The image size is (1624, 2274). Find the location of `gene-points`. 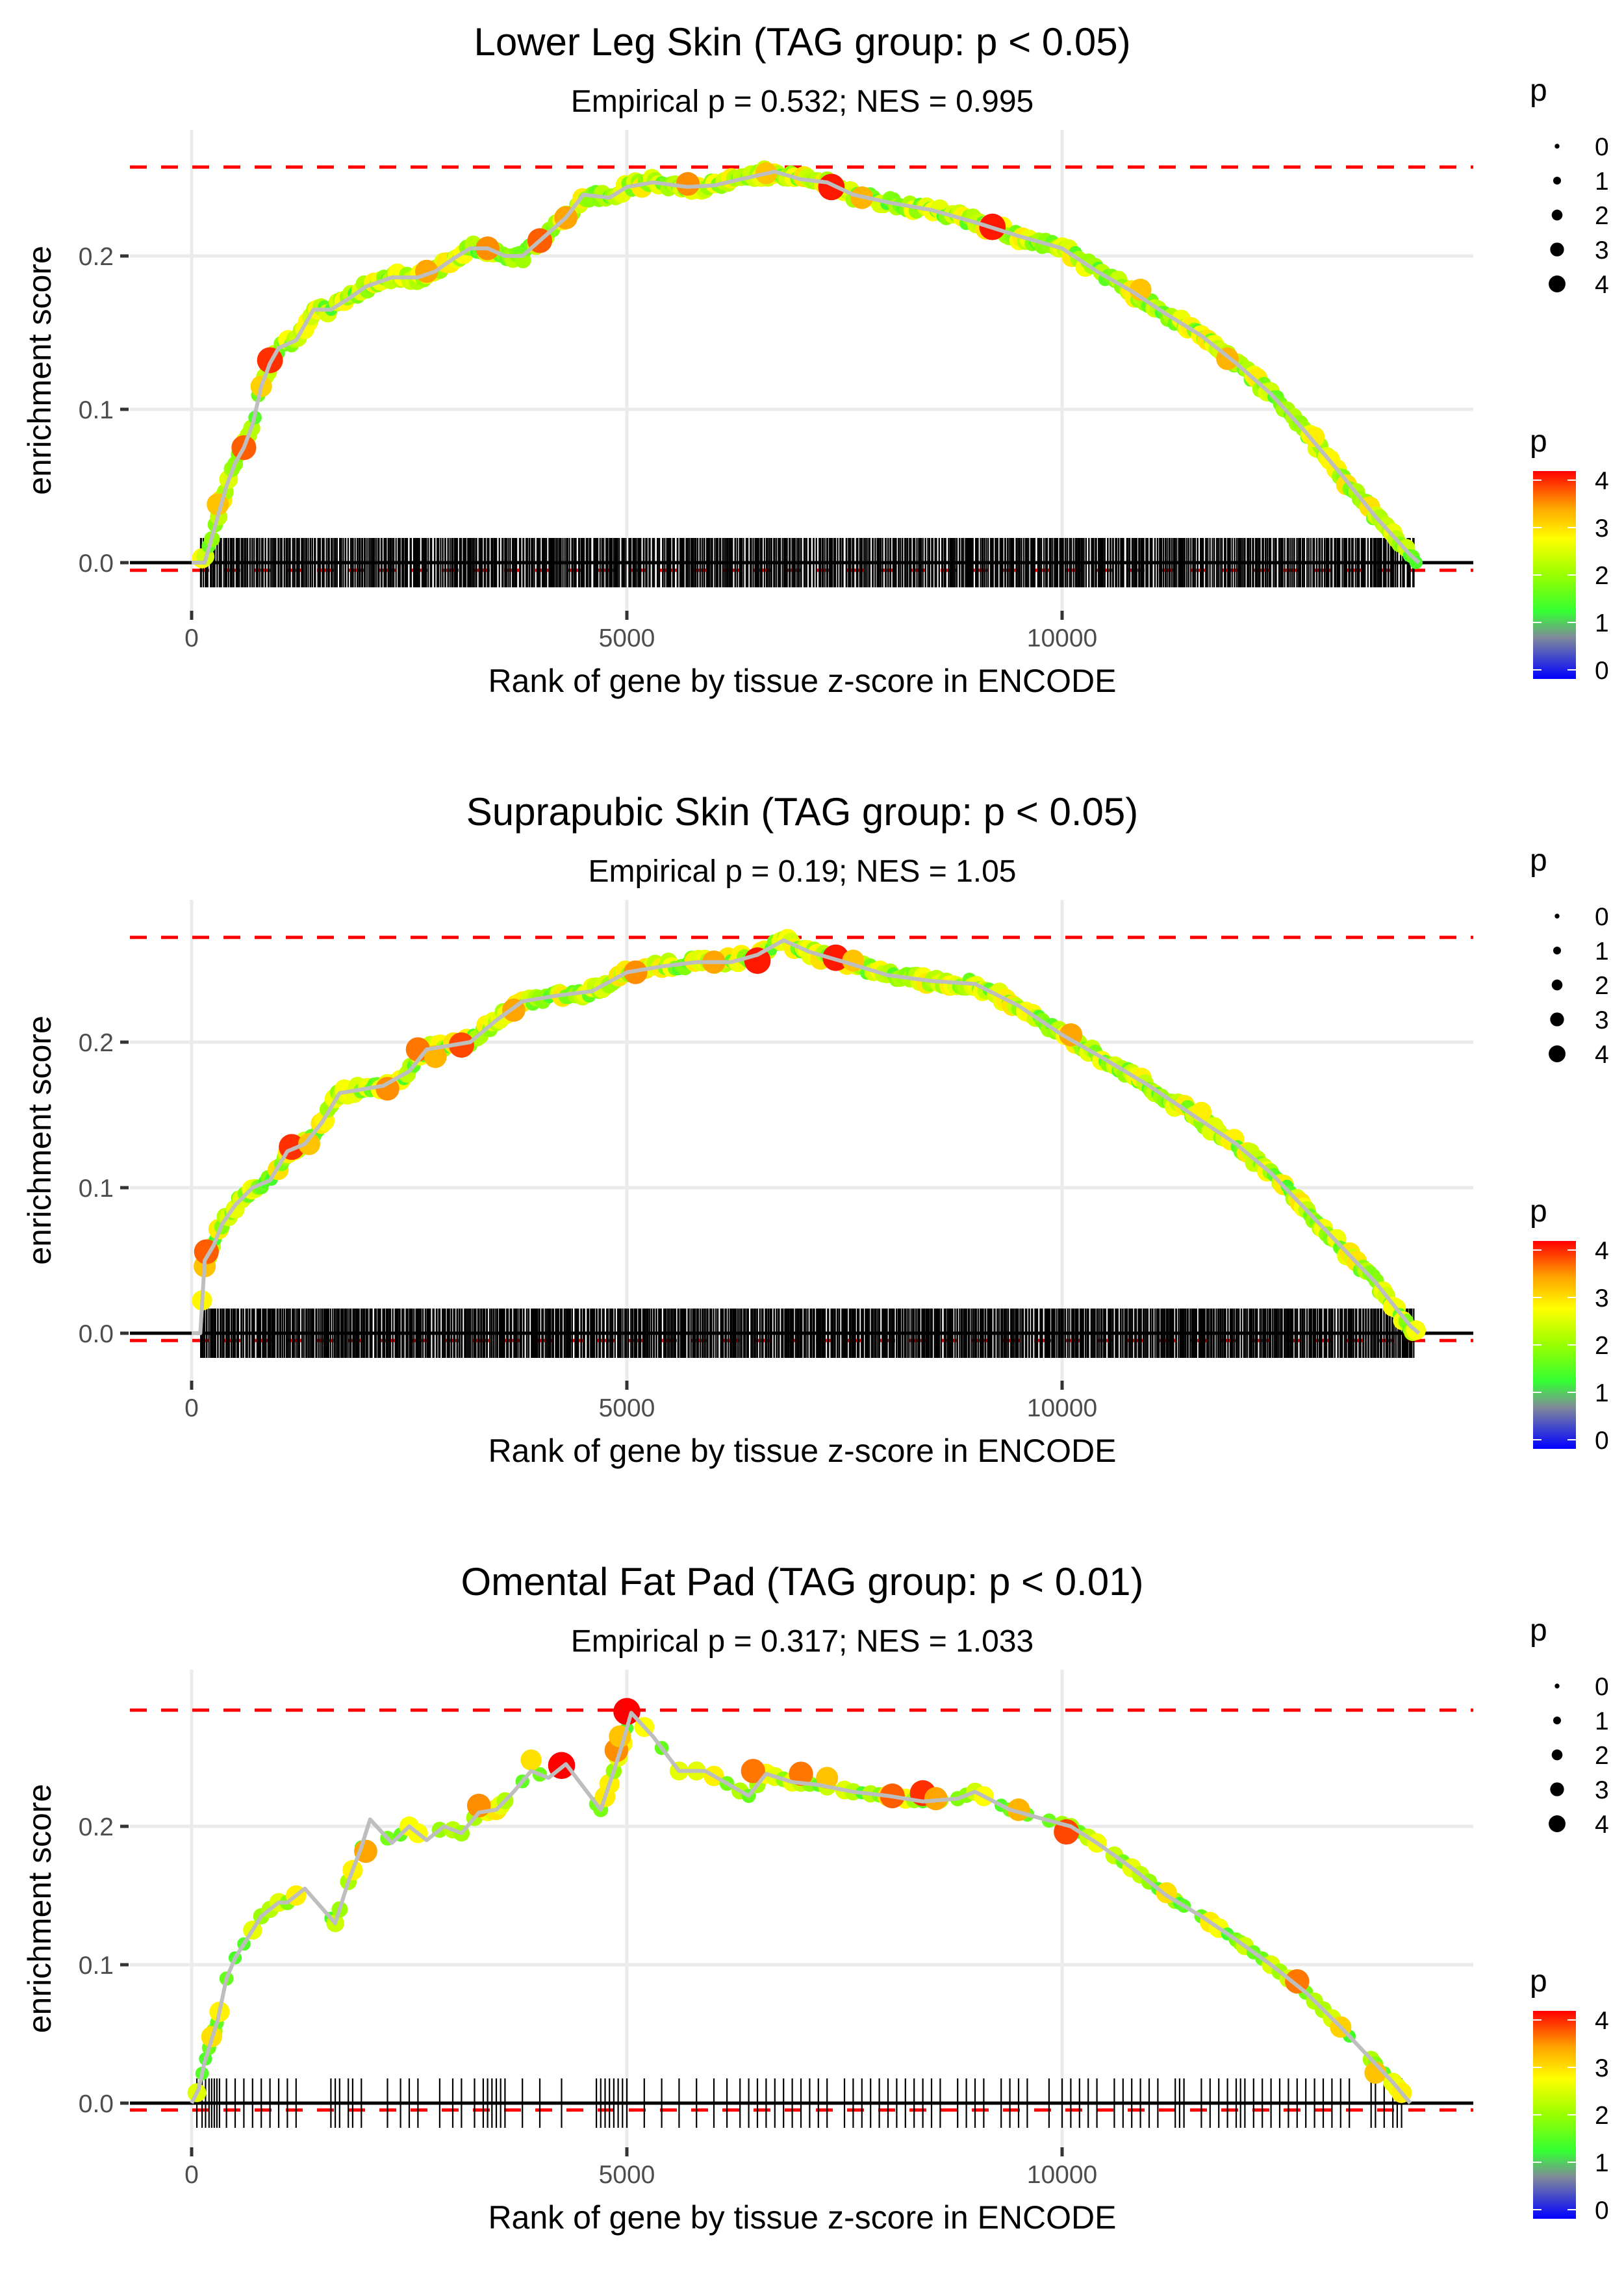

gene-points is located at coordinates (809, 1134).